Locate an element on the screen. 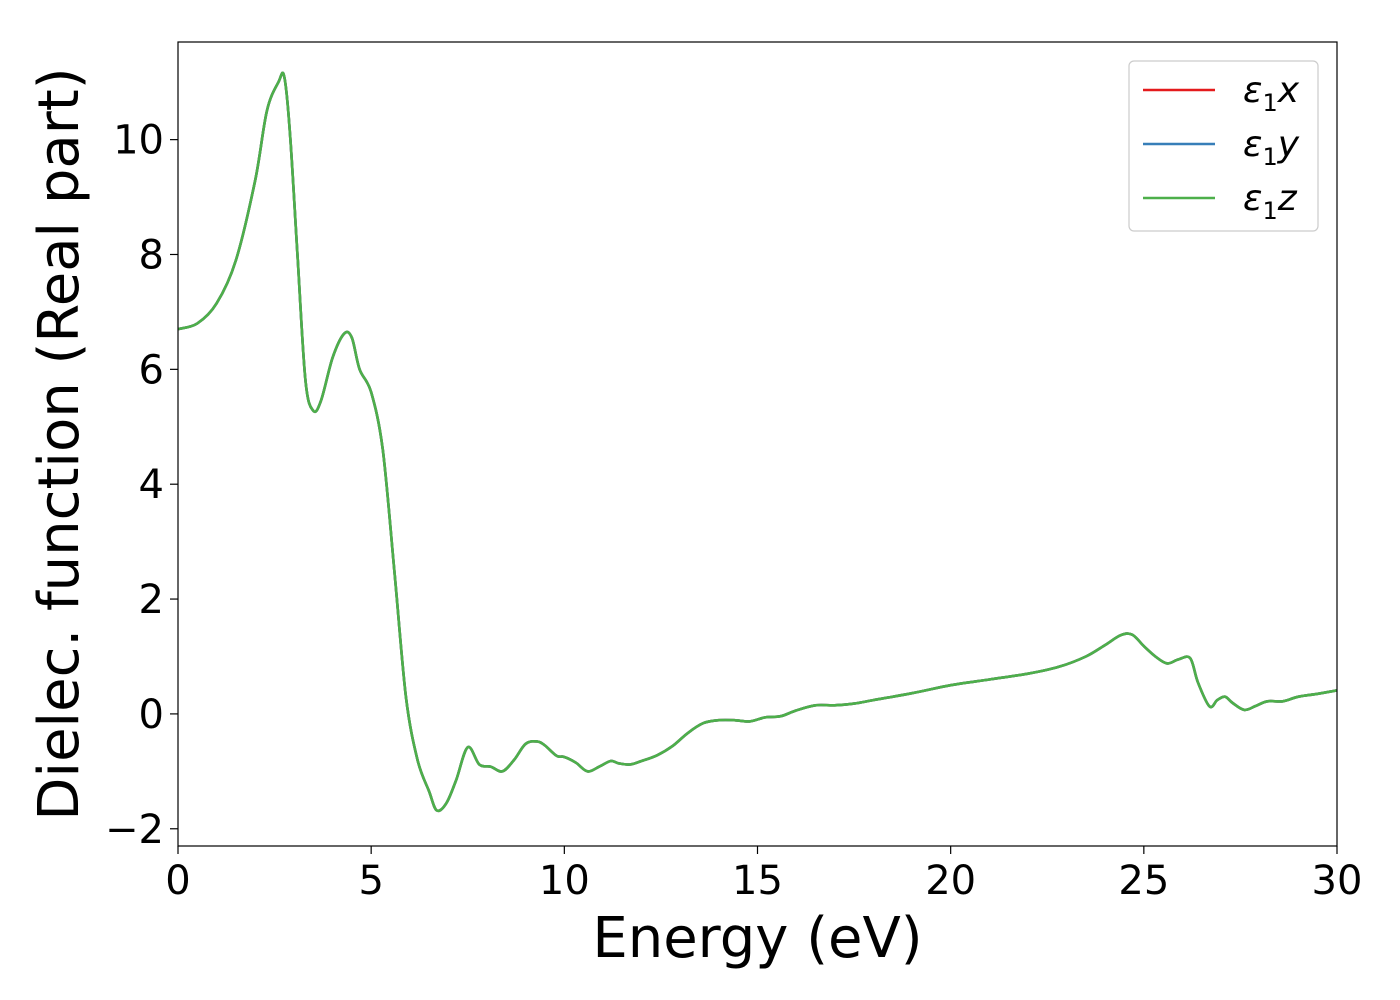 The image size is (1400, 1000). x-tick-label: 10 is located at coordinates (564, 881).